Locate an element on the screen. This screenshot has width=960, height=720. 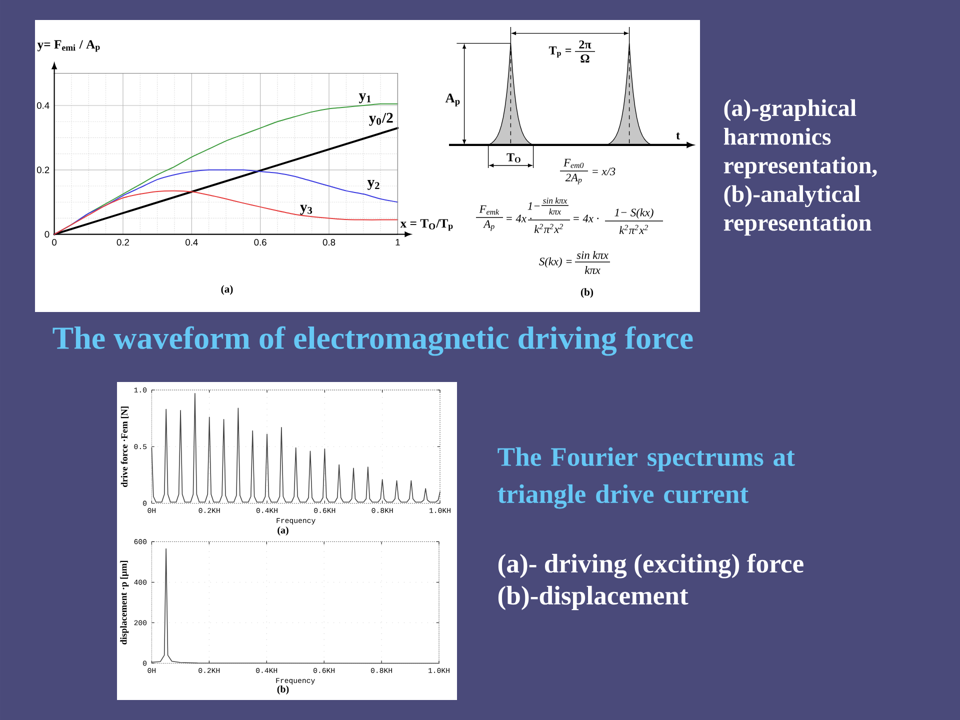
text: The Fourier spectrums at triangle drive current is located at coordinates (646, 478).